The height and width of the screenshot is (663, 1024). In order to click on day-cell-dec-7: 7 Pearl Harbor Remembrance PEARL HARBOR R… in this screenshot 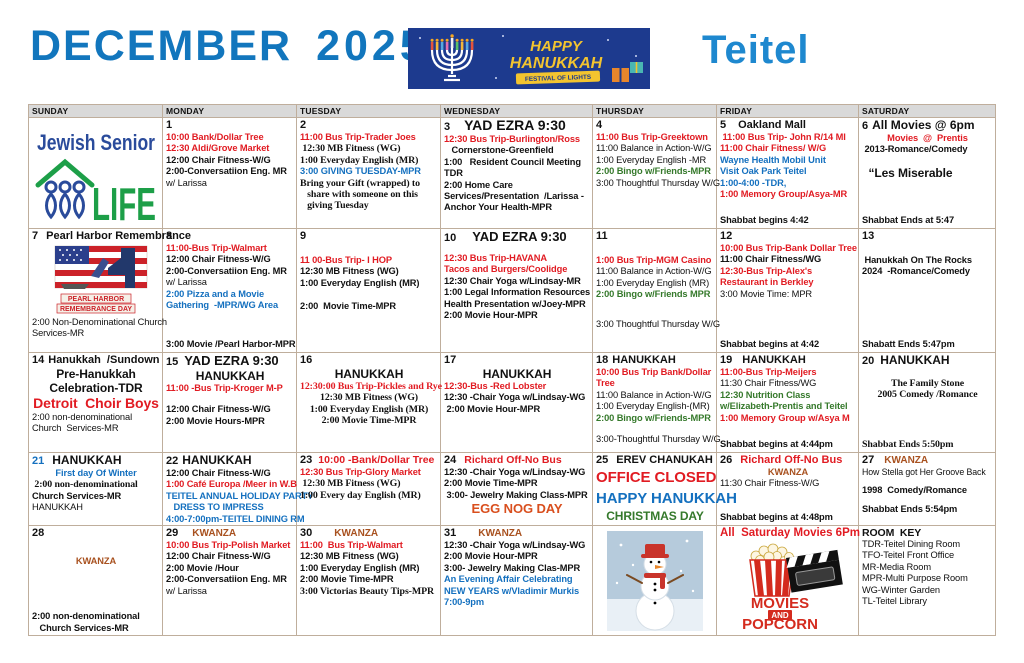, I will do `click(110, 291)`.